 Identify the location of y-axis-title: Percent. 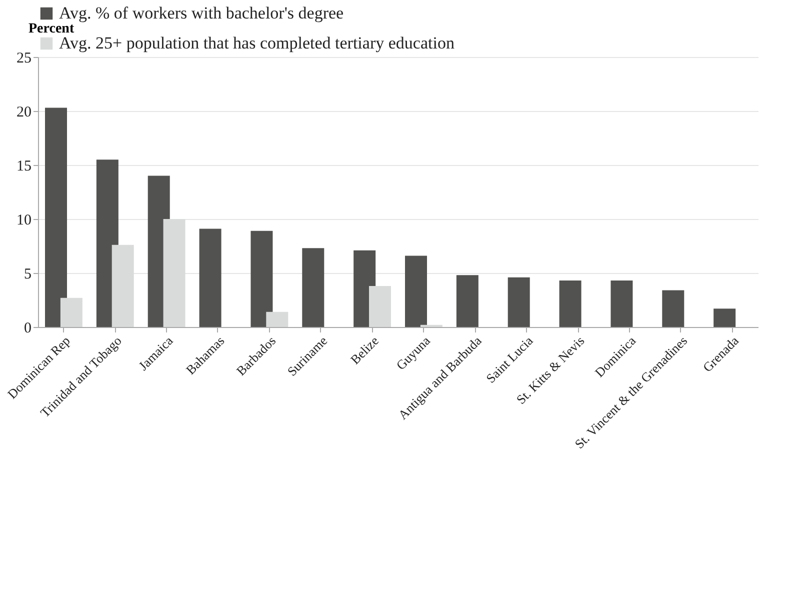
(51, 29).